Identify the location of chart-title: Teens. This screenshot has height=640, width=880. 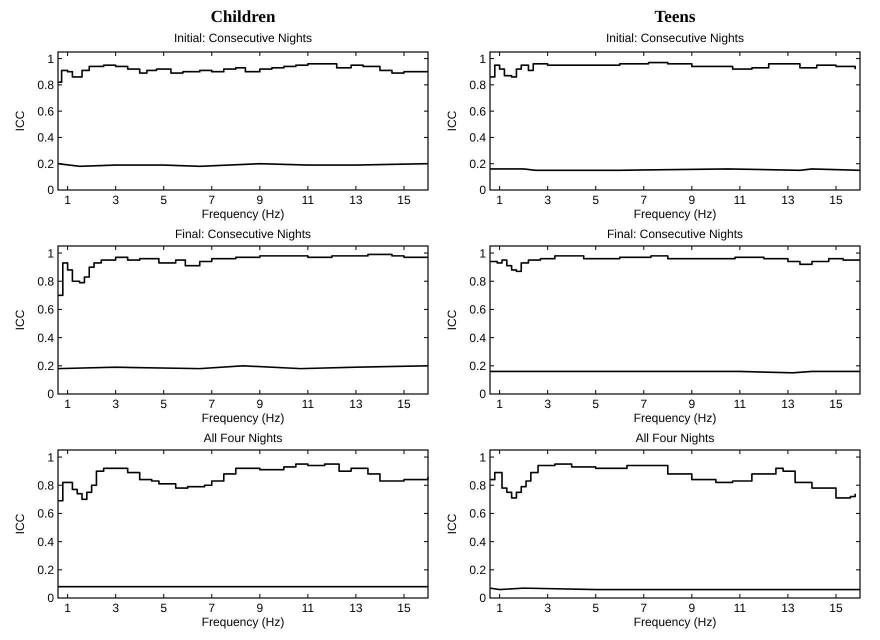
(675, 16).